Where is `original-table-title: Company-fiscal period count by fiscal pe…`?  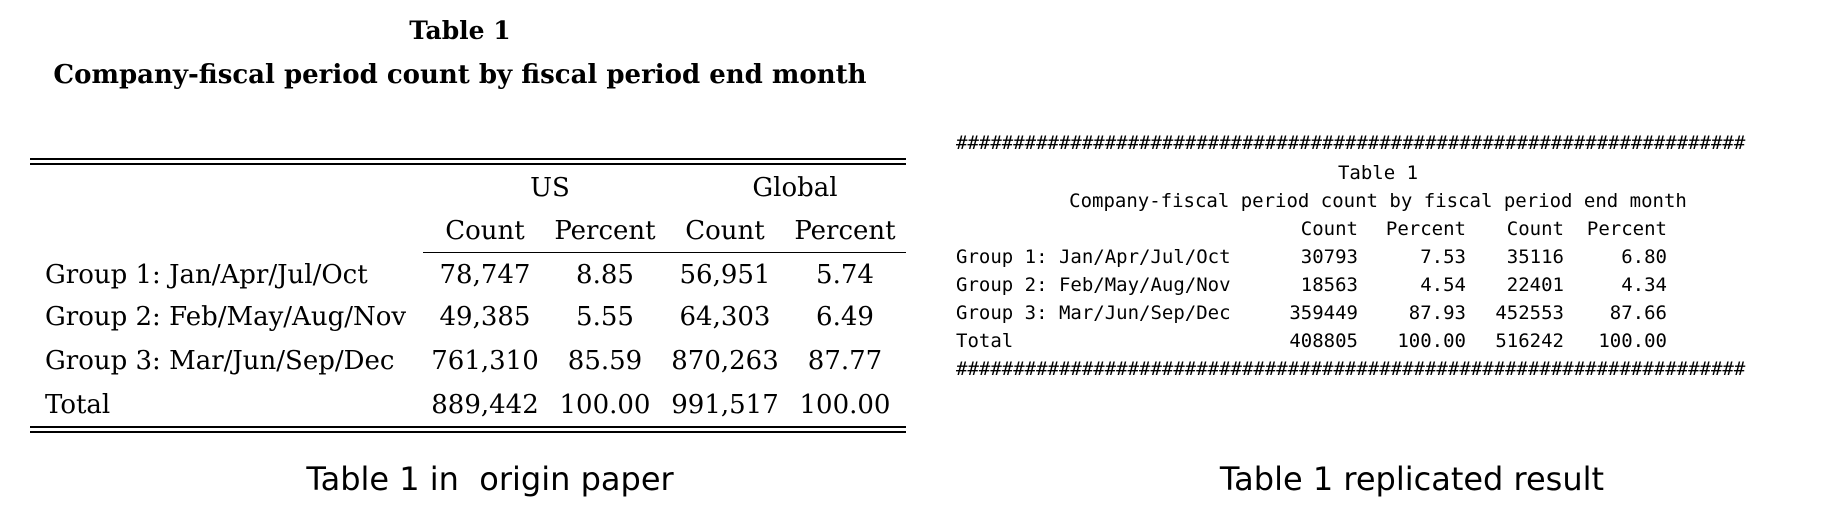
original-table-title: Company-fiscal period count by fiscal pe… is located at coordinates (460, 75).